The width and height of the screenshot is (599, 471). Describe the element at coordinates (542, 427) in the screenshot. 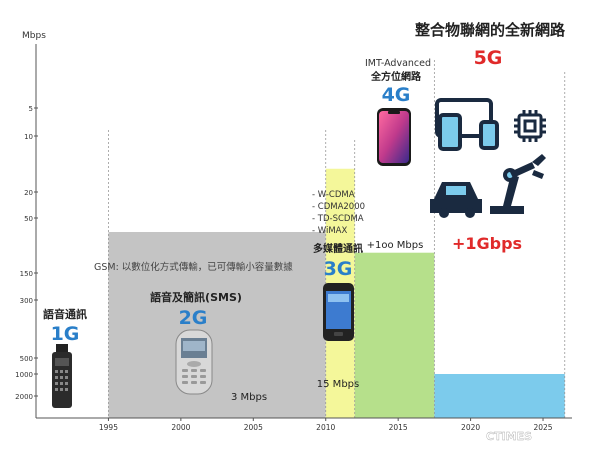

I see `x-tick-label: 2025` at that location.